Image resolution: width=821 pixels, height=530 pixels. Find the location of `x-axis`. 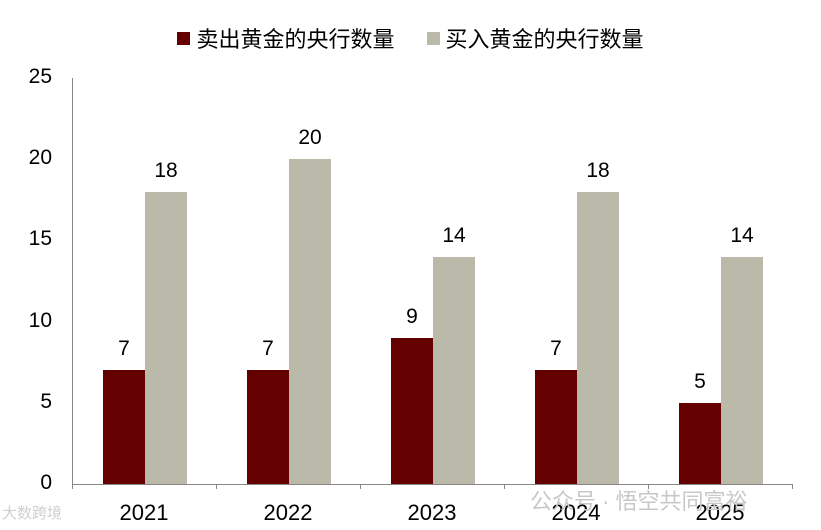

x-axis is located at coordinates (432, 484).